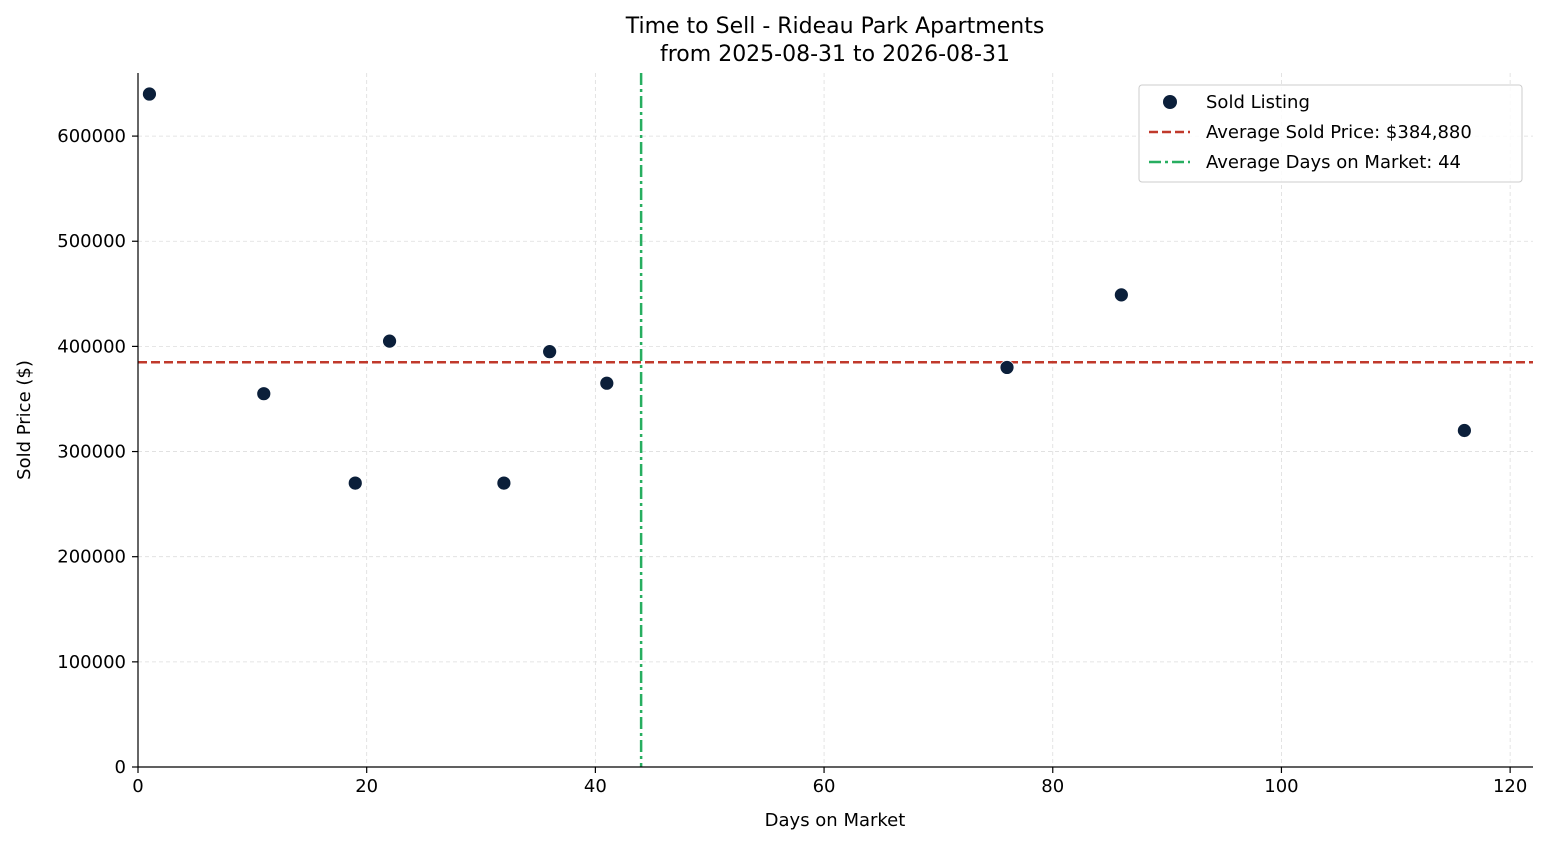  What do you see at coordinates (1339, 132) in the screenshot?
I see `legend-label-average-sold-price: Average Sold Price: $384,880` at bounding box center [1339, 132].